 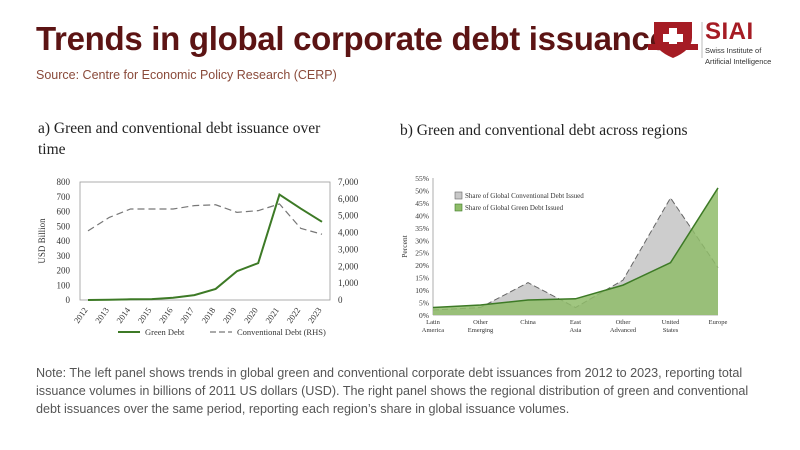 I want to click on left-y2tick-label: 4,000, so click(x=348, y=233).